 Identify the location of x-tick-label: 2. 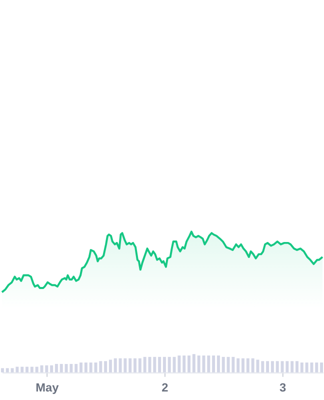
(165, 387).